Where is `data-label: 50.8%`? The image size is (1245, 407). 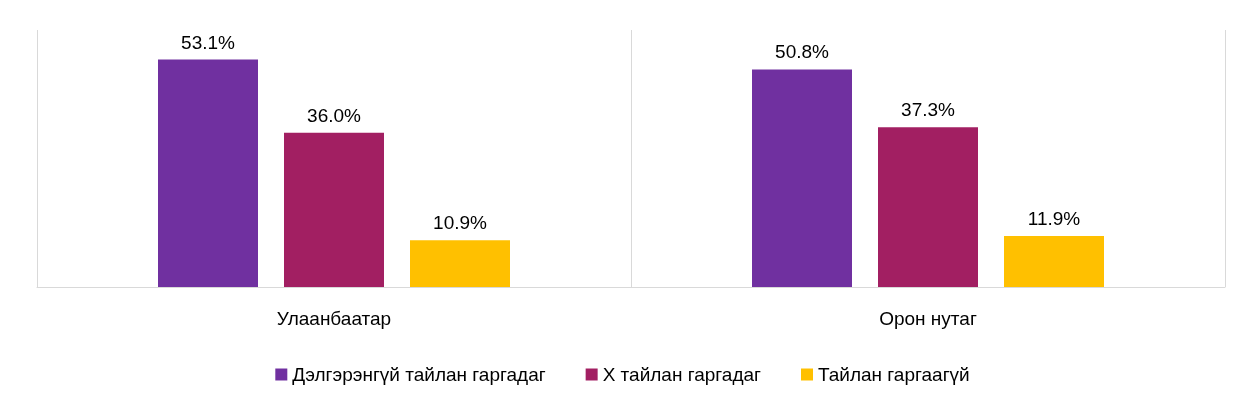 data-label: 50.8% is located at coordinates (802, 52).